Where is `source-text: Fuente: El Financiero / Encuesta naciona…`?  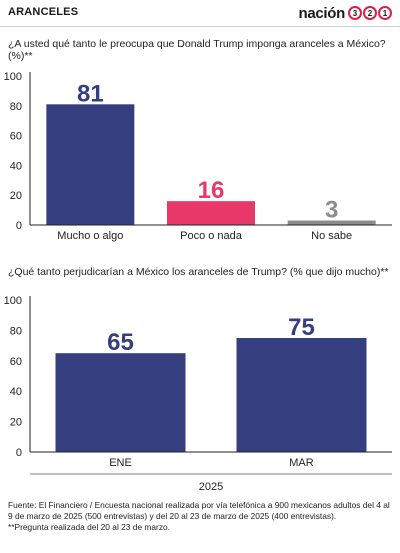
source-text: Fuente: El Financiero / Encuesta naciona… is located at coordinates (199, 510).